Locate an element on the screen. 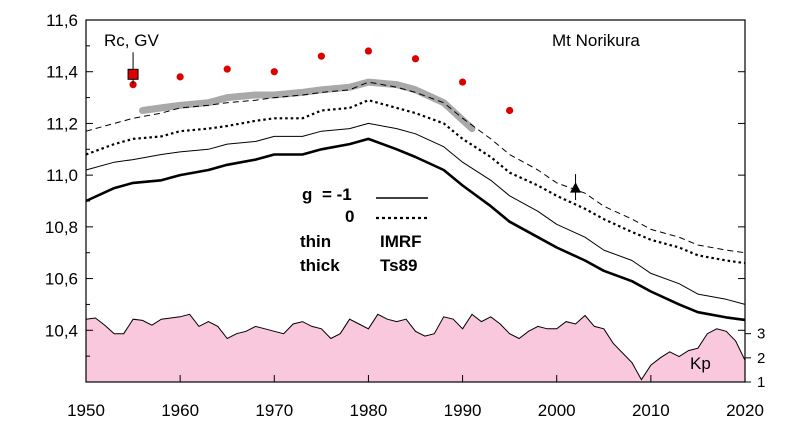 Image resolution: width=800 pixels, height=441 pixels. kp-area-layer is located at coordinates (415, 347).